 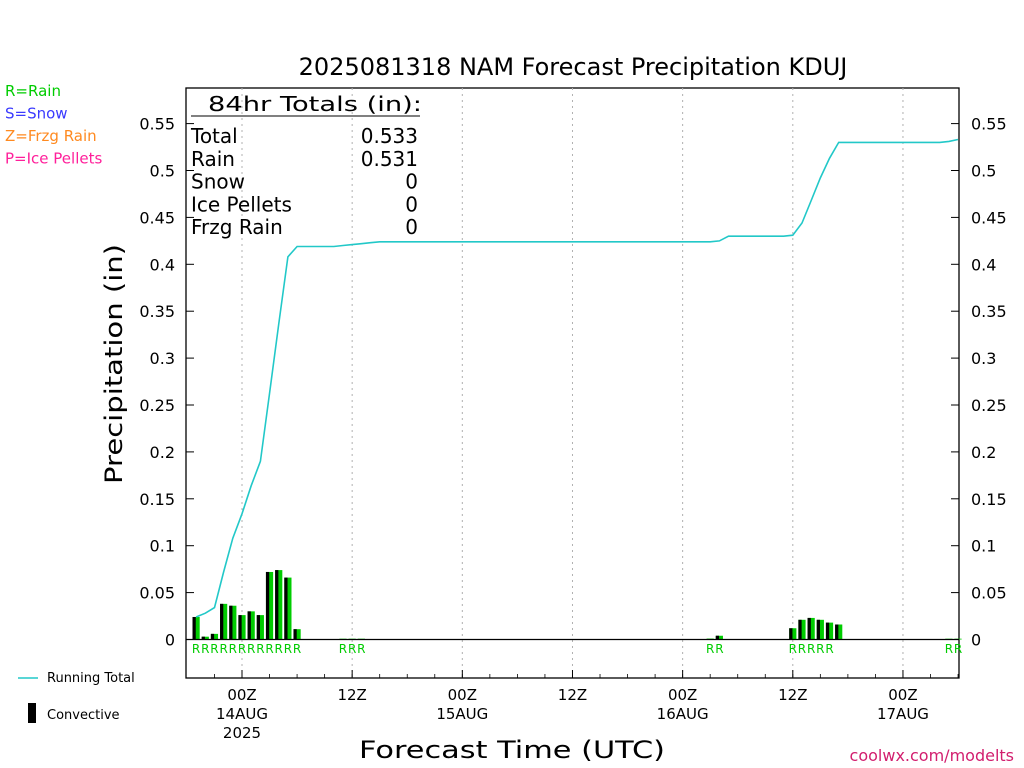 I want to click on y-tick-label-right: 0.45, so click(x=989, y=217).